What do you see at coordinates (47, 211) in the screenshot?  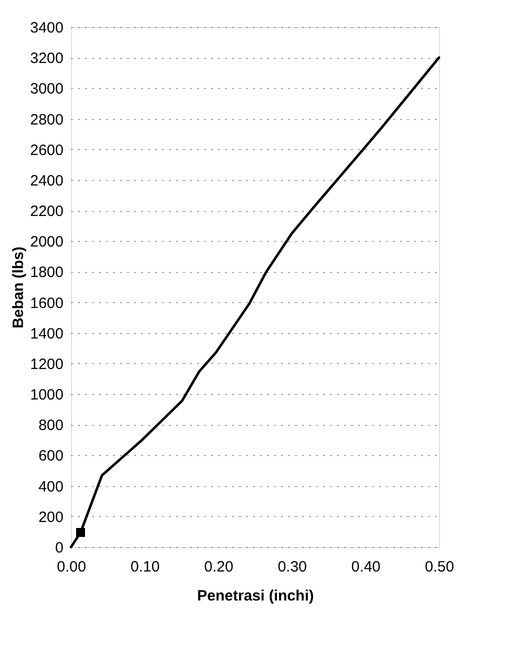 I see `y-tick-label: 2200` at bounding box center [47, 211].